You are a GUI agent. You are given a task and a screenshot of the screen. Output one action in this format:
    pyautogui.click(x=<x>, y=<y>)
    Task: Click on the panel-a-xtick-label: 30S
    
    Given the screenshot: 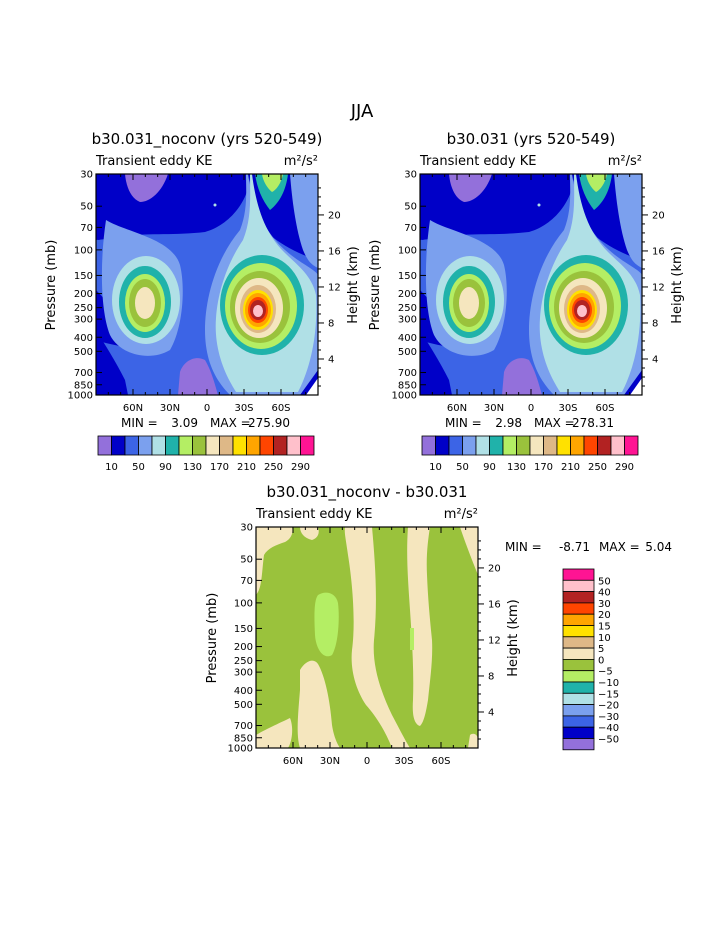 What is the action you would take?
    pyautogui.click(x=243, y=408)
    